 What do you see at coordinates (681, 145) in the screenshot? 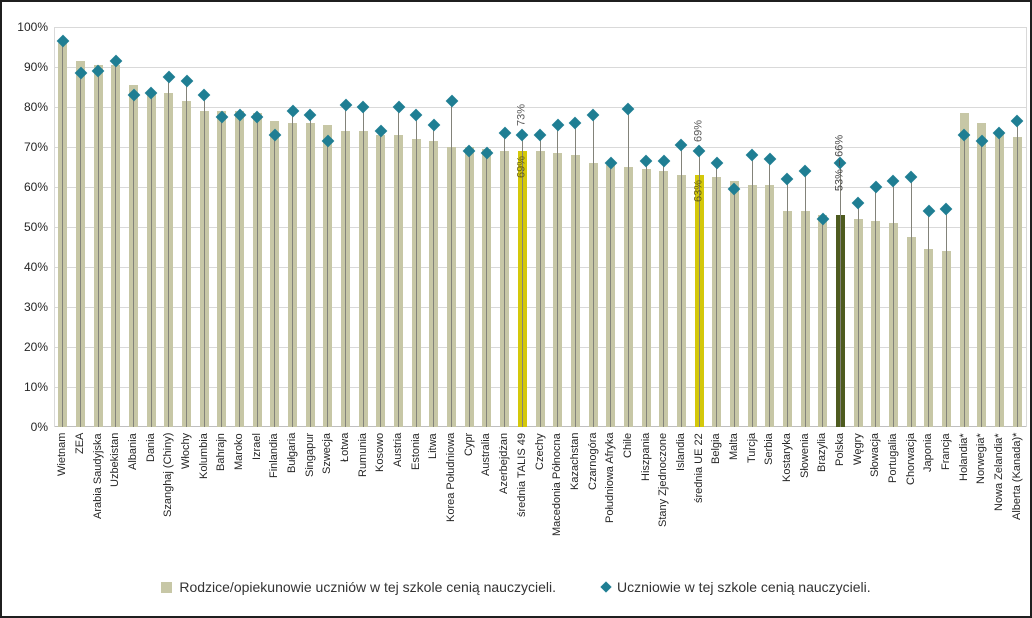
I see `diamond-marker-Islandia` at bounding box center [681, 145].